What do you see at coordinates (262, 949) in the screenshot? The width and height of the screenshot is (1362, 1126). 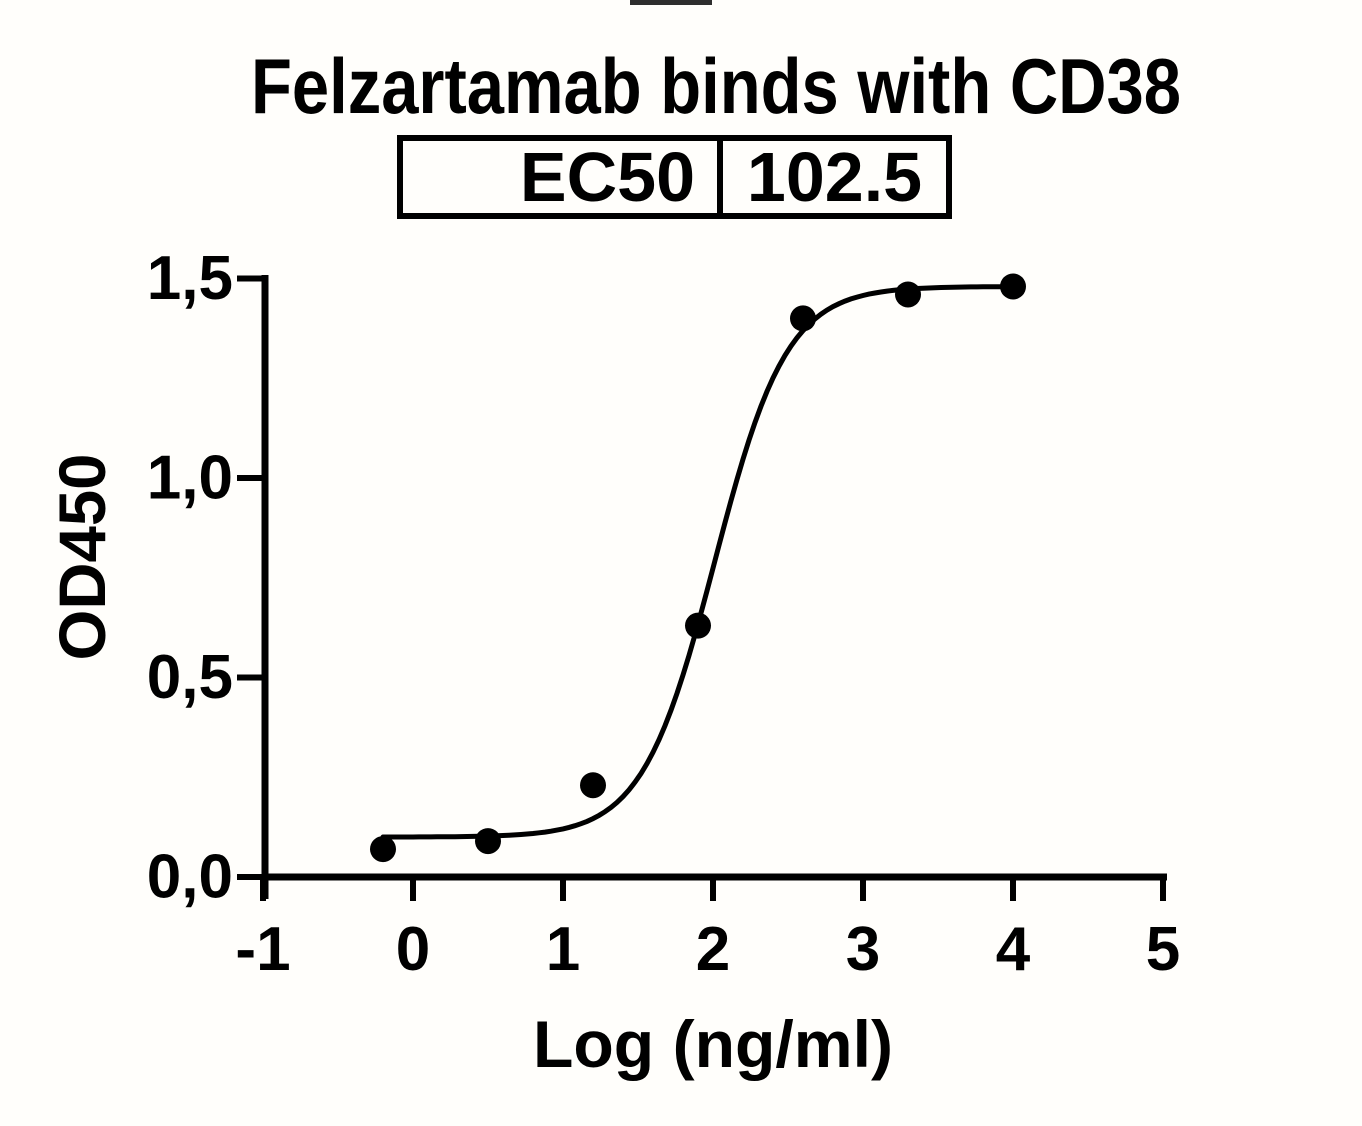 I see `x-tick-label: -1` at bounding box center [262, 949].